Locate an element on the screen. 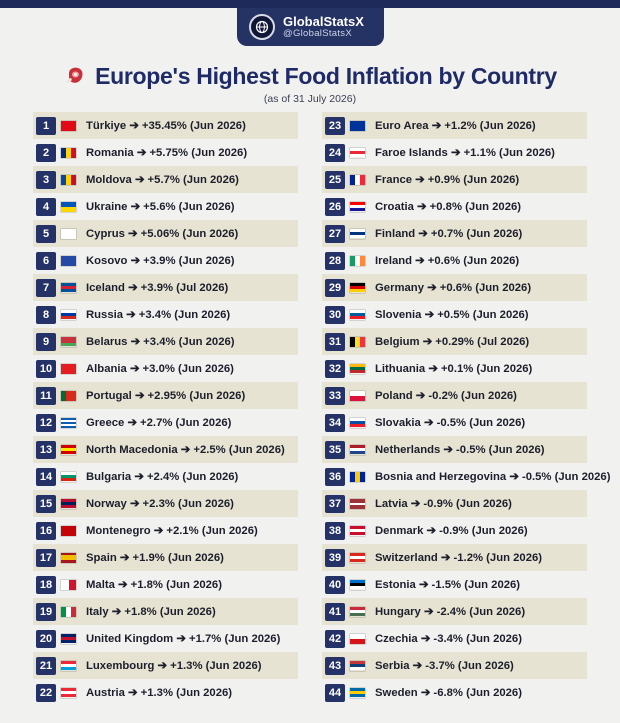  country-inflation-label: Luxembourg ➔ +1.3% (Jun 2026) is located at coordinates (174, 666).